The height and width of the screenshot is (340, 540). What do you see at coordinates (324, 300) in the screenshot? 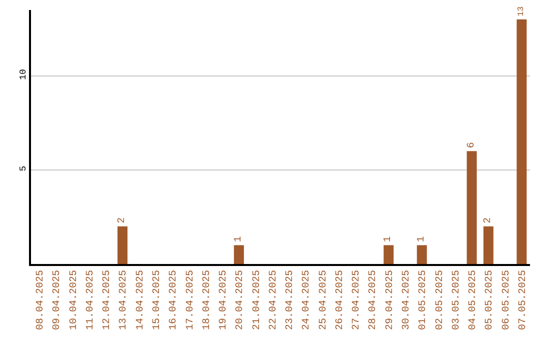
I see `x-tick-label: 25.04.2025` at bounding box center [324, 300].